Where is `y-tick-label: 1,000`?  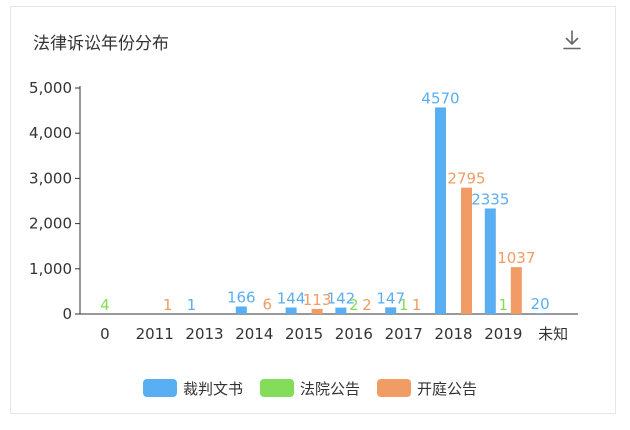
y-tick-label: 1,000 is located at coordinates (50, 269).